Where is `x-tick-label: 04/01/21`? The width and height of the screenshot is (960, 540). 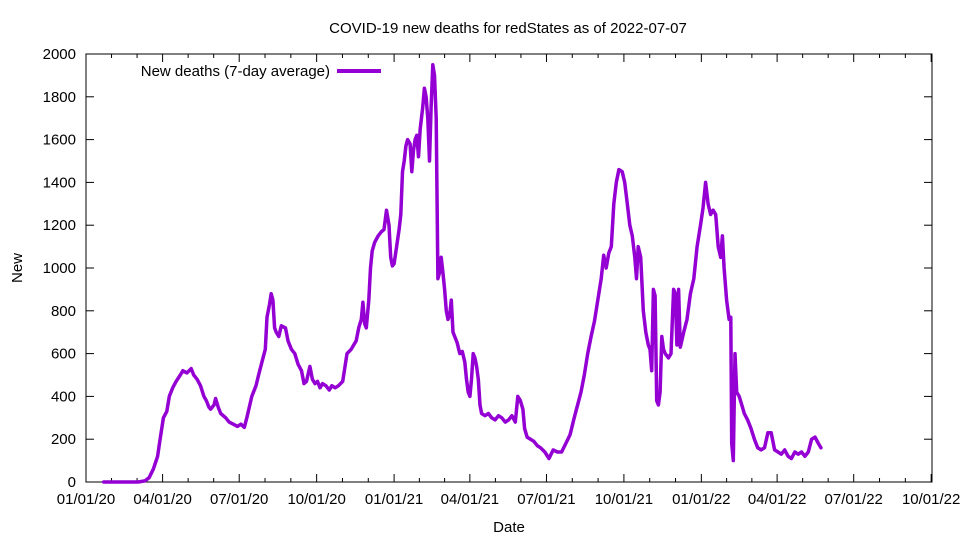
x-tick-label: 04/01/21 is located at coordinates (470, 499).